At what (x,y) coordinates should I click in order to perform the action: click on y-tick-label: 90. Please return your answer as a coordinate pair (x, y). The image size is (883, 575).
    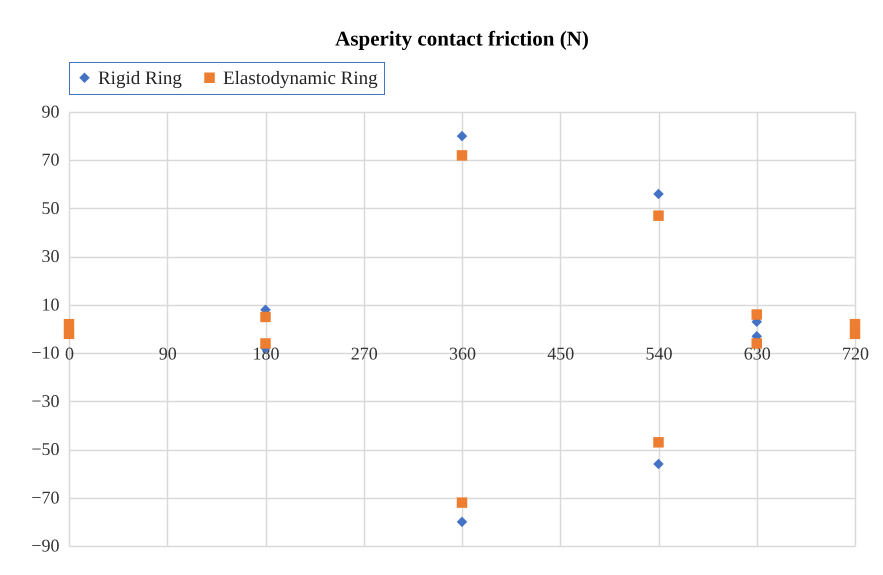
    Looking at the image, I should click on (51, 112).